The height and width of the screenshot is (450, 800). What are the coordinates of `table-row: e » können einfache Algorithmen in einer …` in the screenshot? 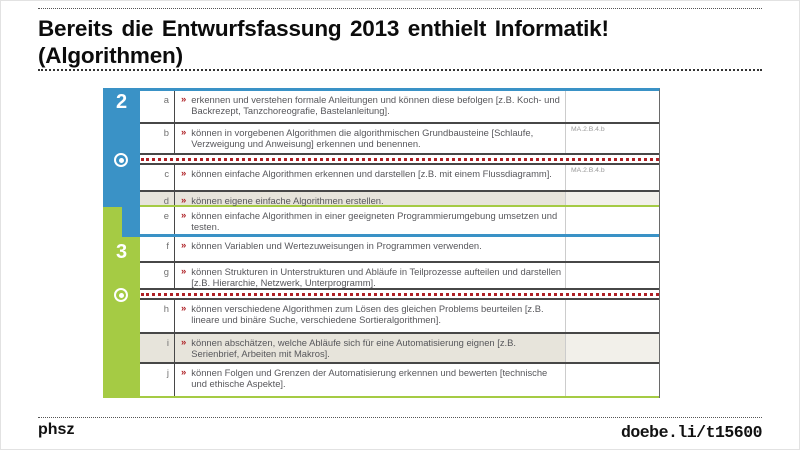 It's located at (399, 222).